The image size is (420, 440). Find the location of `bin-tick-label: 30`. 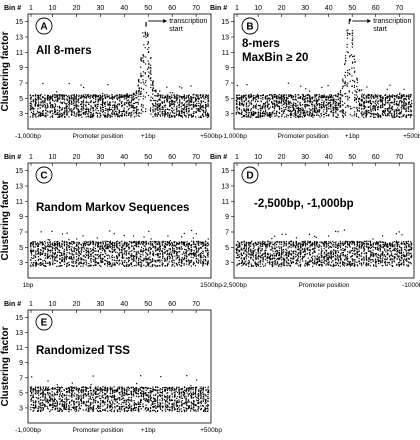

bin-tick-label: 30 is located at coordinates (305, 8).